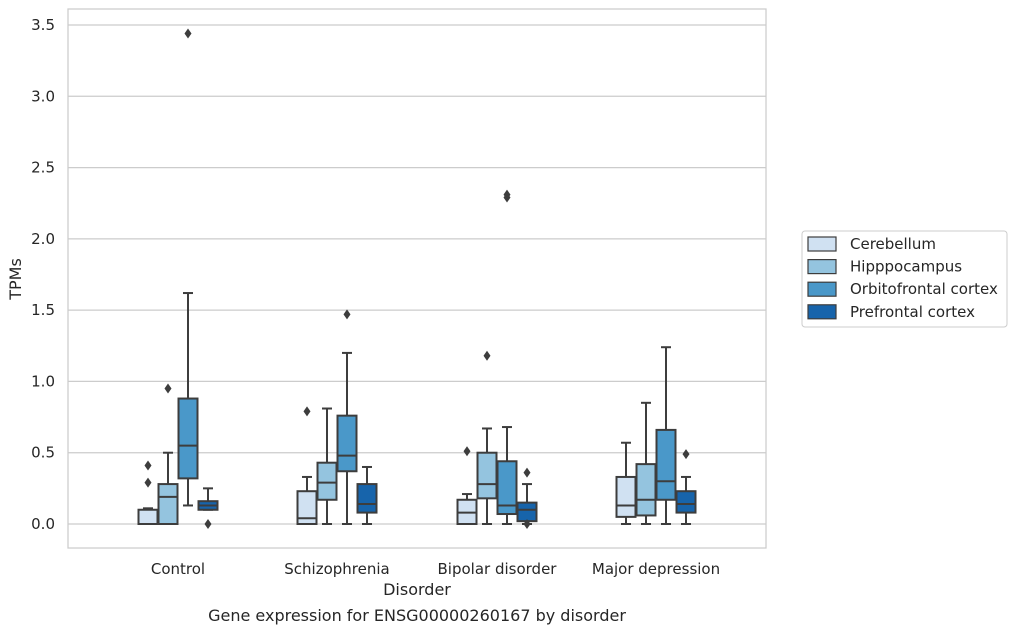 This screenshot has width=1018, height=634. Describe the element at coordinates (912, 312) in the screenshot. I see `legend-label: Prefrontal cortex` at that location.